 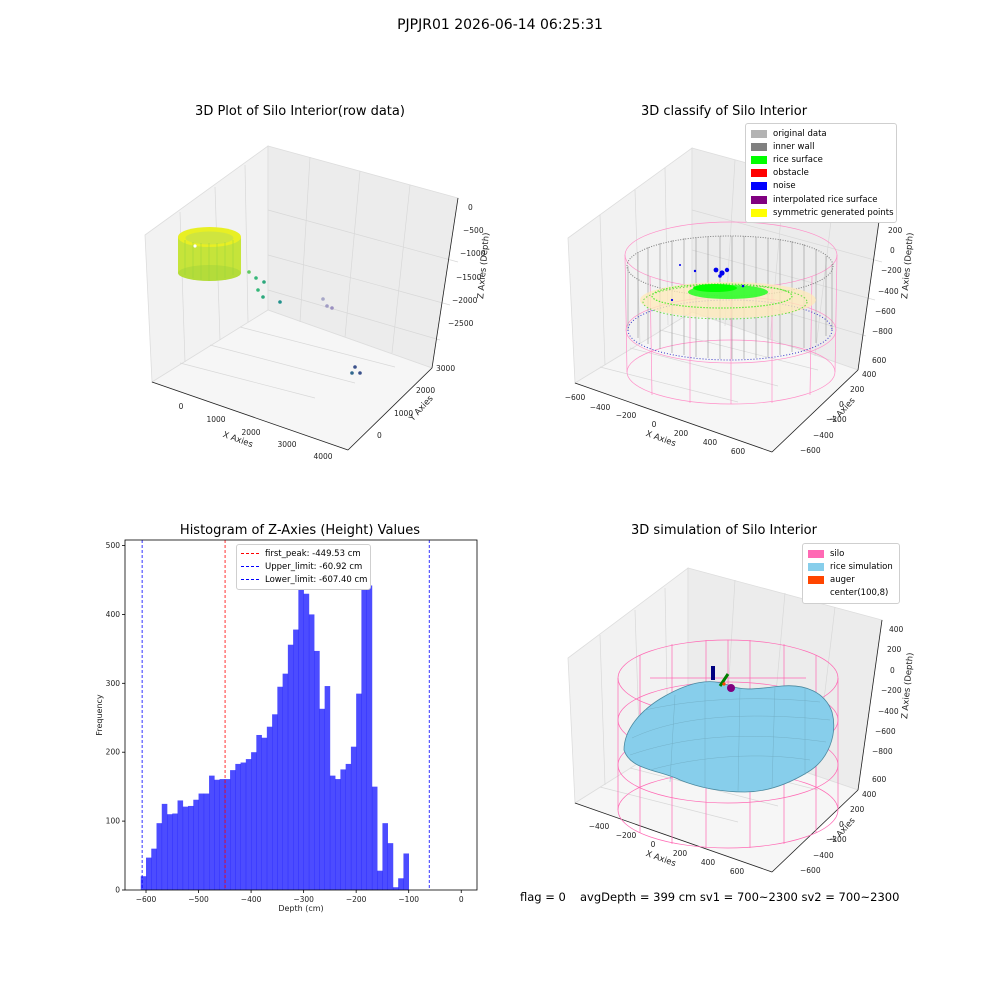 I want to click on legend-item-first-peak: first_peak: -449.53 cm, so click(x=303, y=553).